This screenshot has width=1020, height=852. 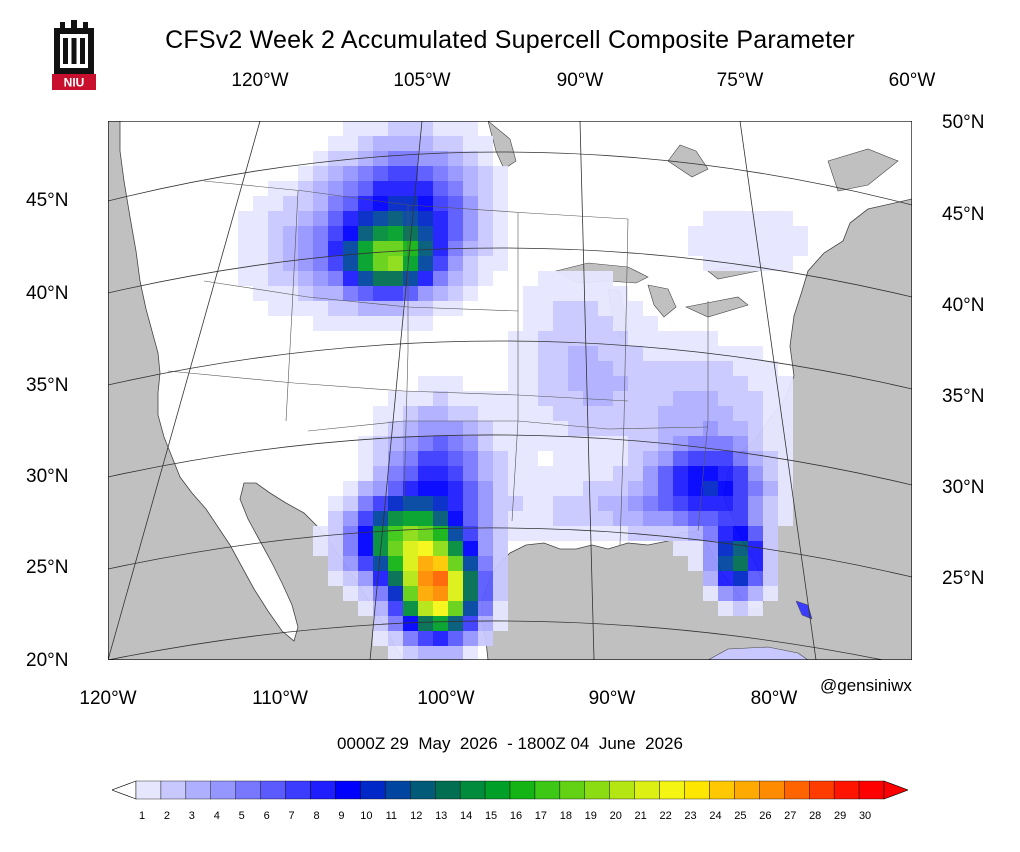 I want to click on colorbar-label: 7, so click(x=291, y=816).